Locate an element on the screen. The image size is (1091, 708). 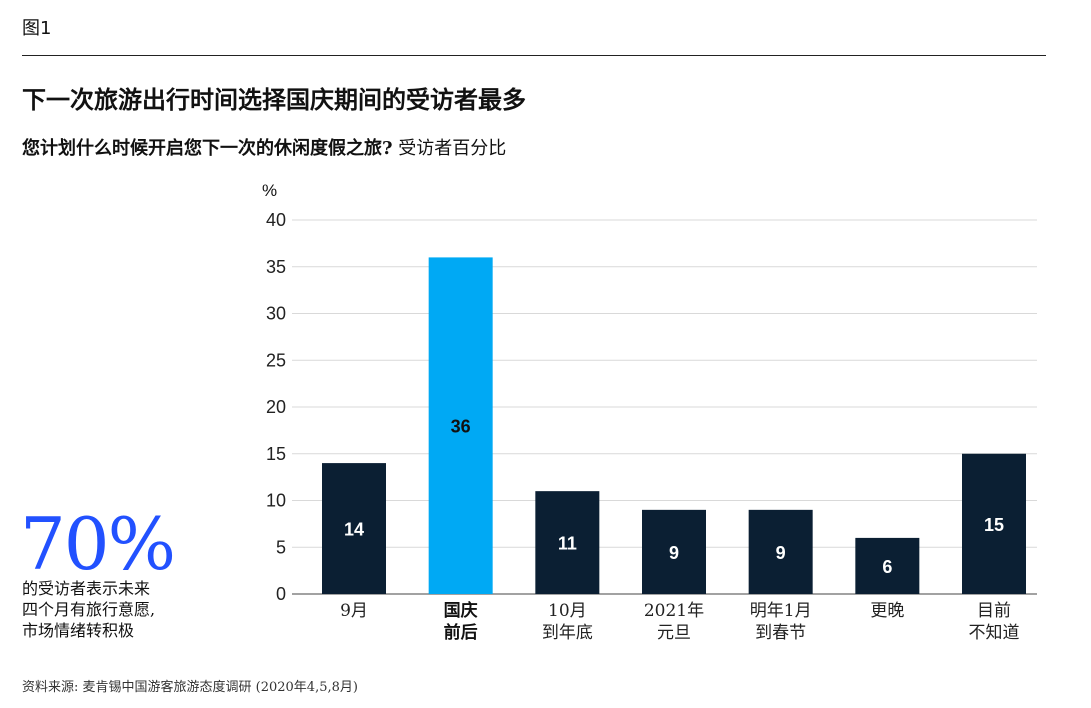
figure-label: 图1 is located at coordinates (37, 28).